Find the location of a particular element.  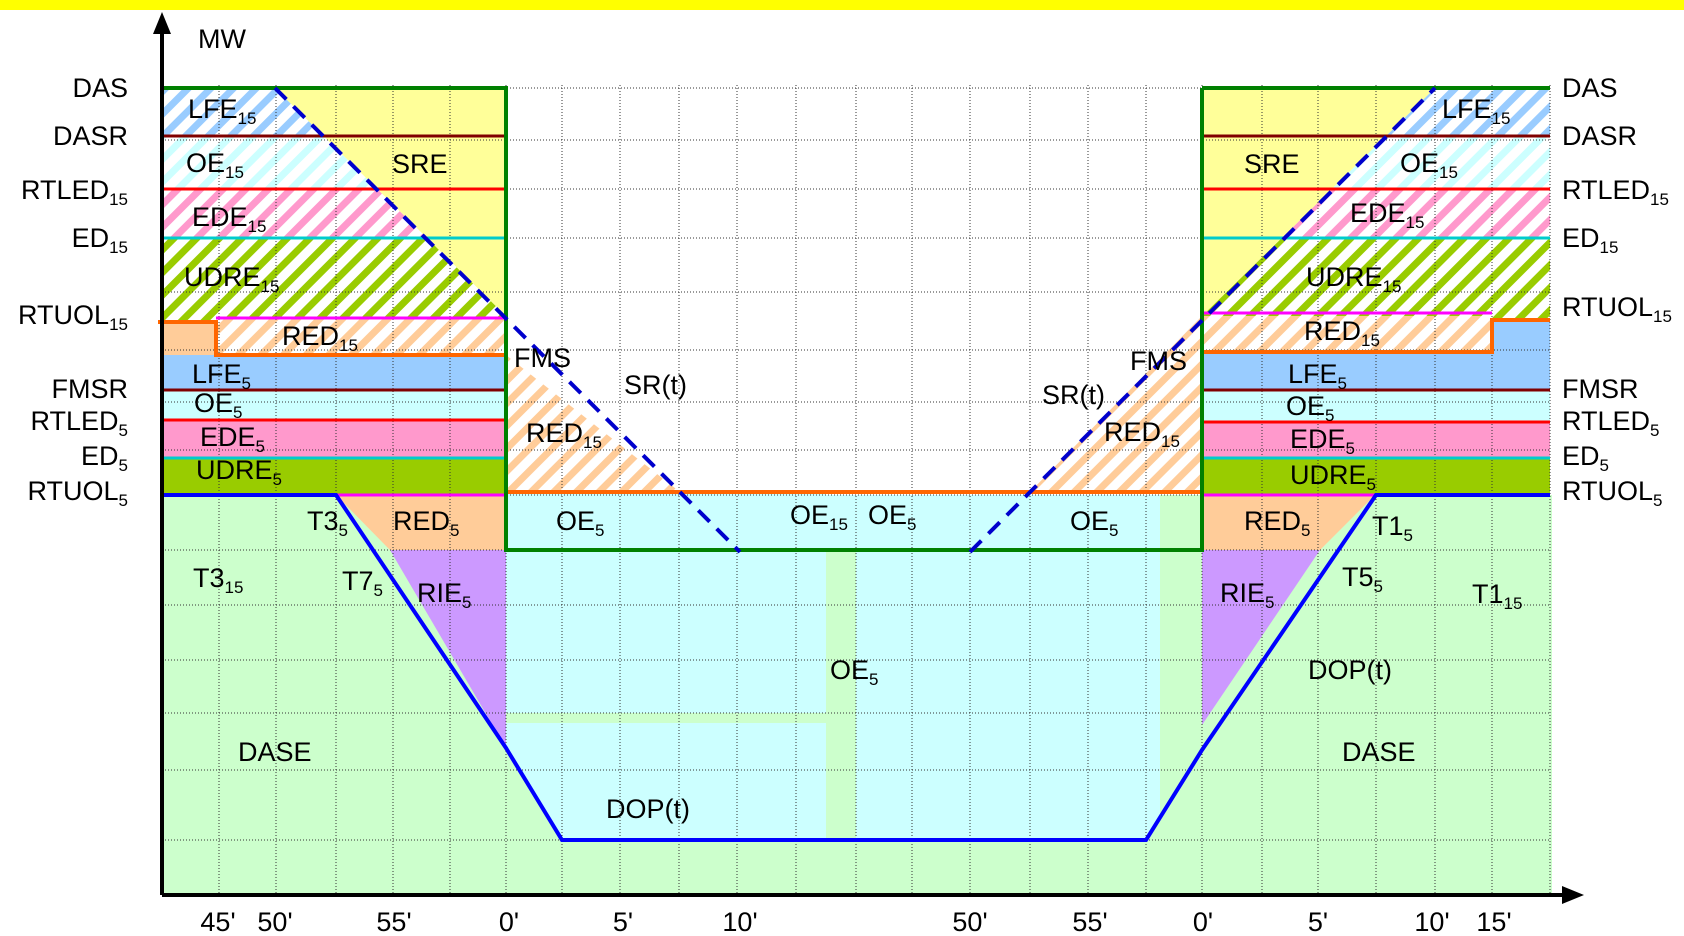

region-label-lfe15-r-base: LFE is located at coordinates (1467, 109).